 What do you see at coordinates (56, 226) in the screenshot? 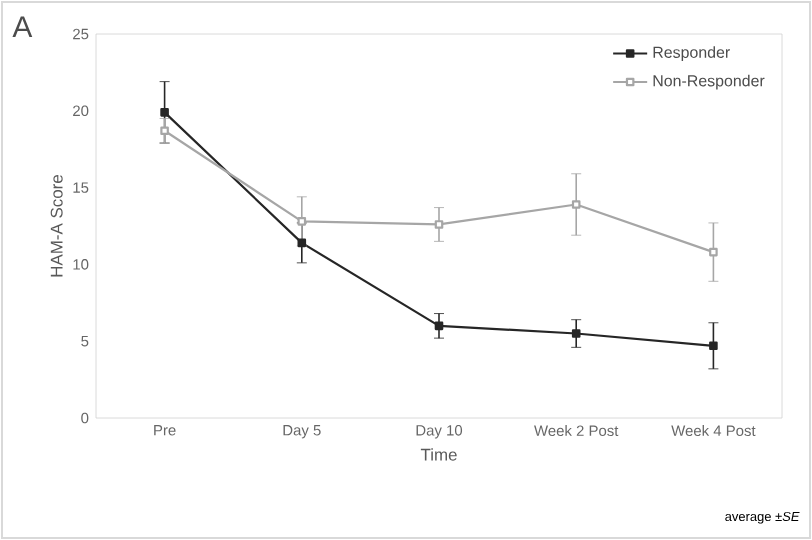
I see `y-axis-title: HAM-A Score` at bounding box center [56, 226].